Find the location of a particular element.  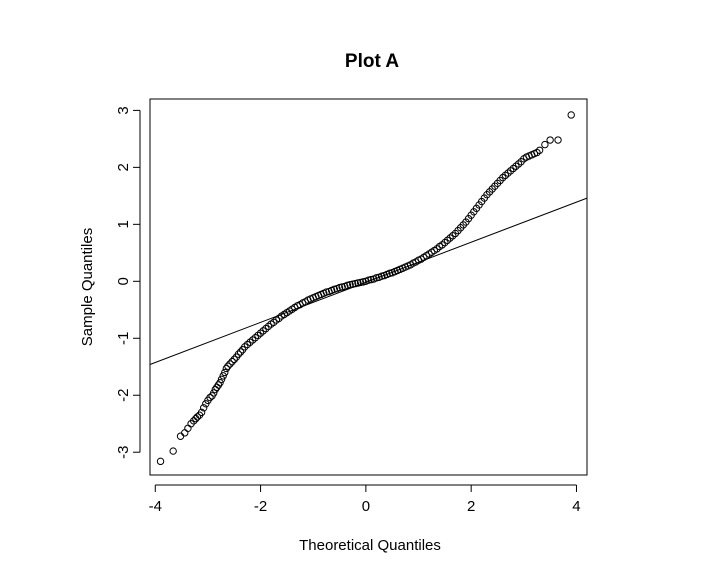

x-tick-label: 4 is located at coordinates (576, 506).